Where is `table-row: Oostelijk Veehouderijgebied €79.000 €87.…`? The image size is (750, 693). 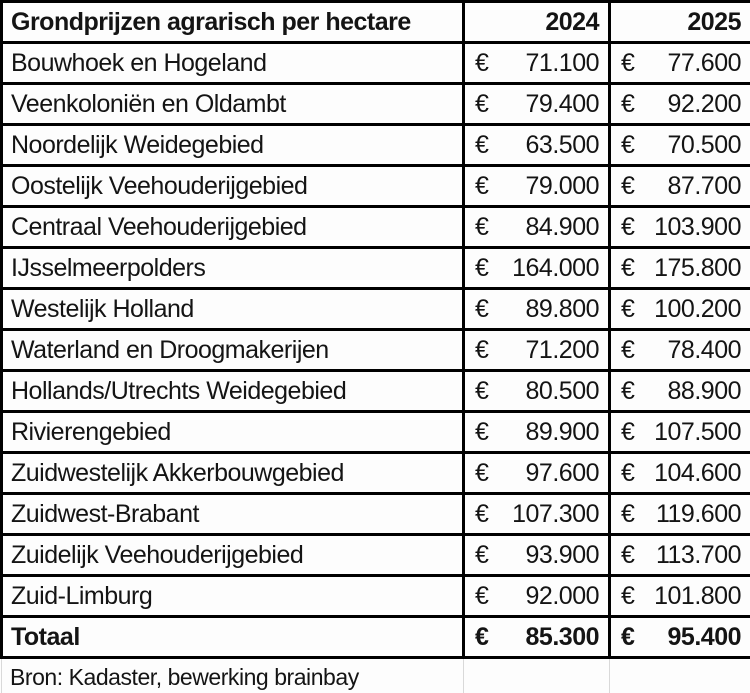 table-row: Oostelijk Veehouderijgebied €79.000 €87.… is located at coordinates (375, 186).